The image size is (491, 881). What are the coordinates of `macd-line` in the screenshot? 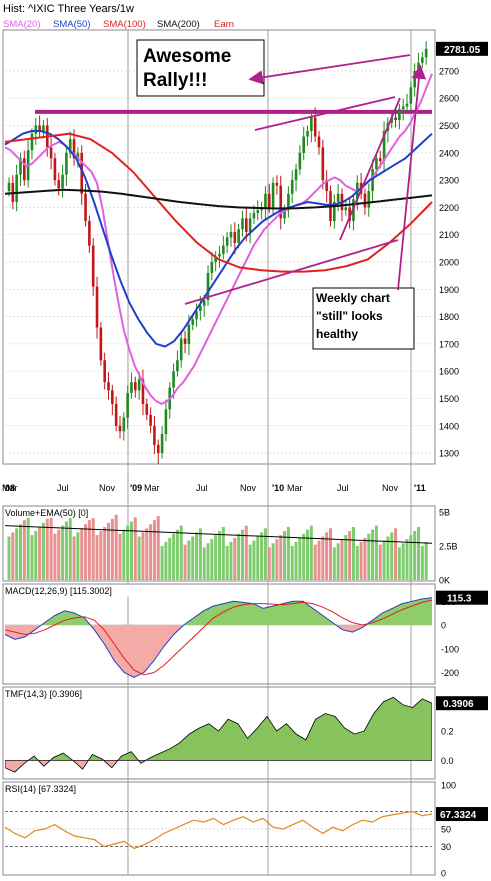 It's located at (218, 637).